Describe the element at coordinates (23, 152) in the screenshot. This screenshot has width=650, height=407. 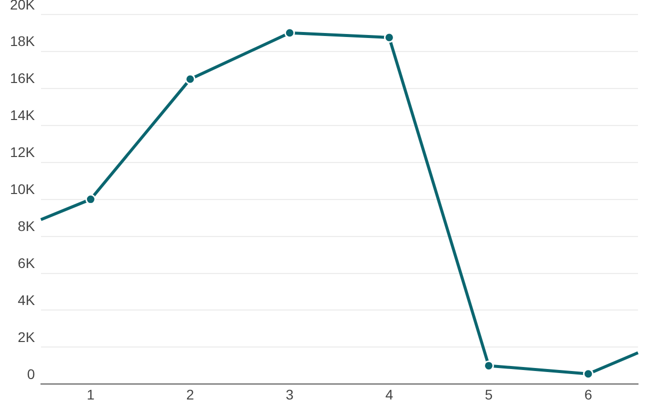
I see `y-tick-label: 12K` at that location.